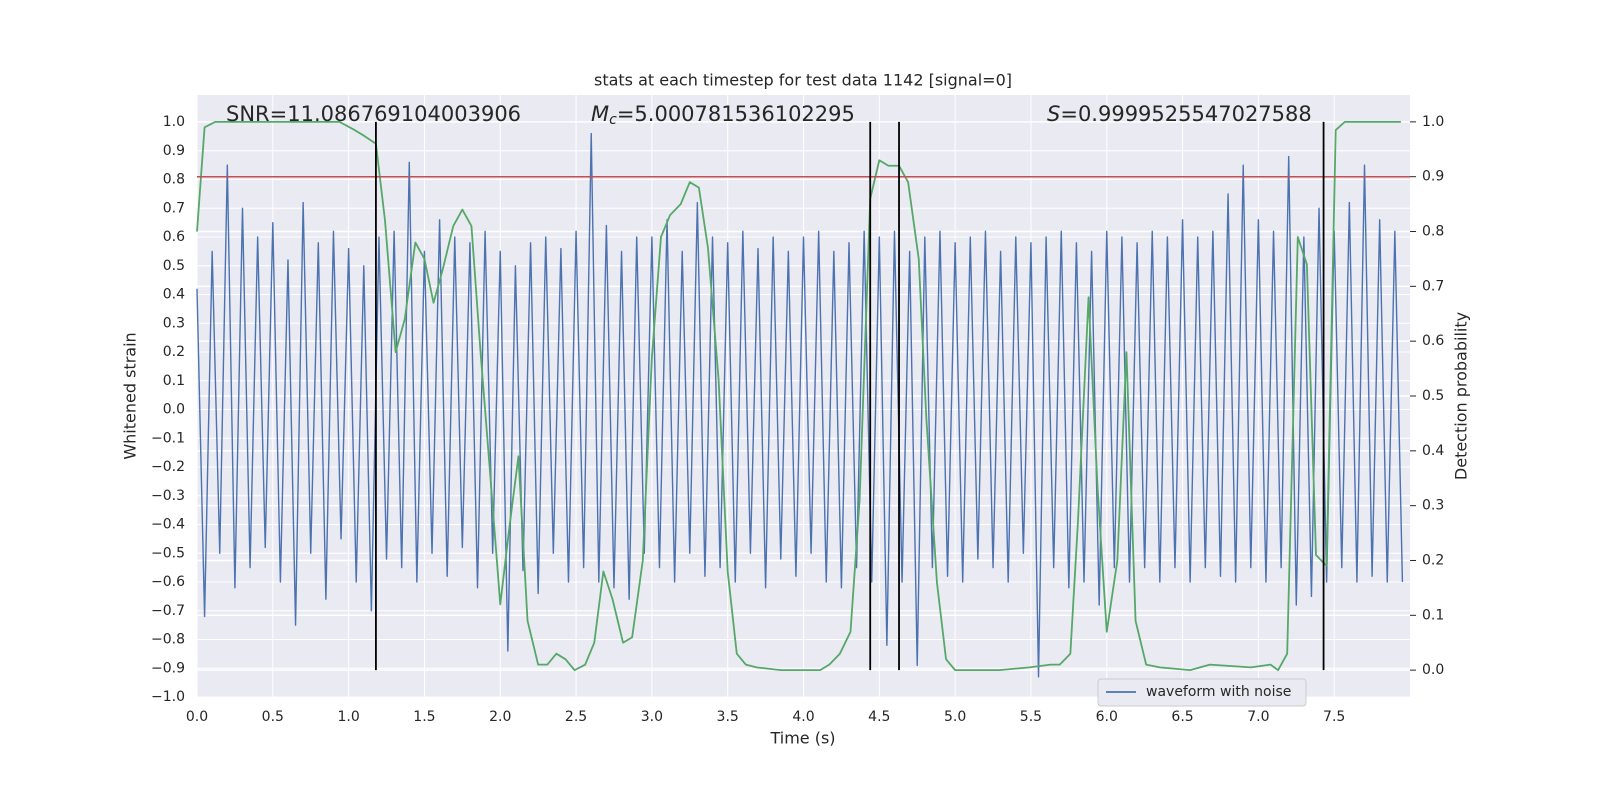 Image resolution: width=1600 pixels, height=804 pixels. I want to click on y2-tick-label: 0.7, so click(1433, 286).